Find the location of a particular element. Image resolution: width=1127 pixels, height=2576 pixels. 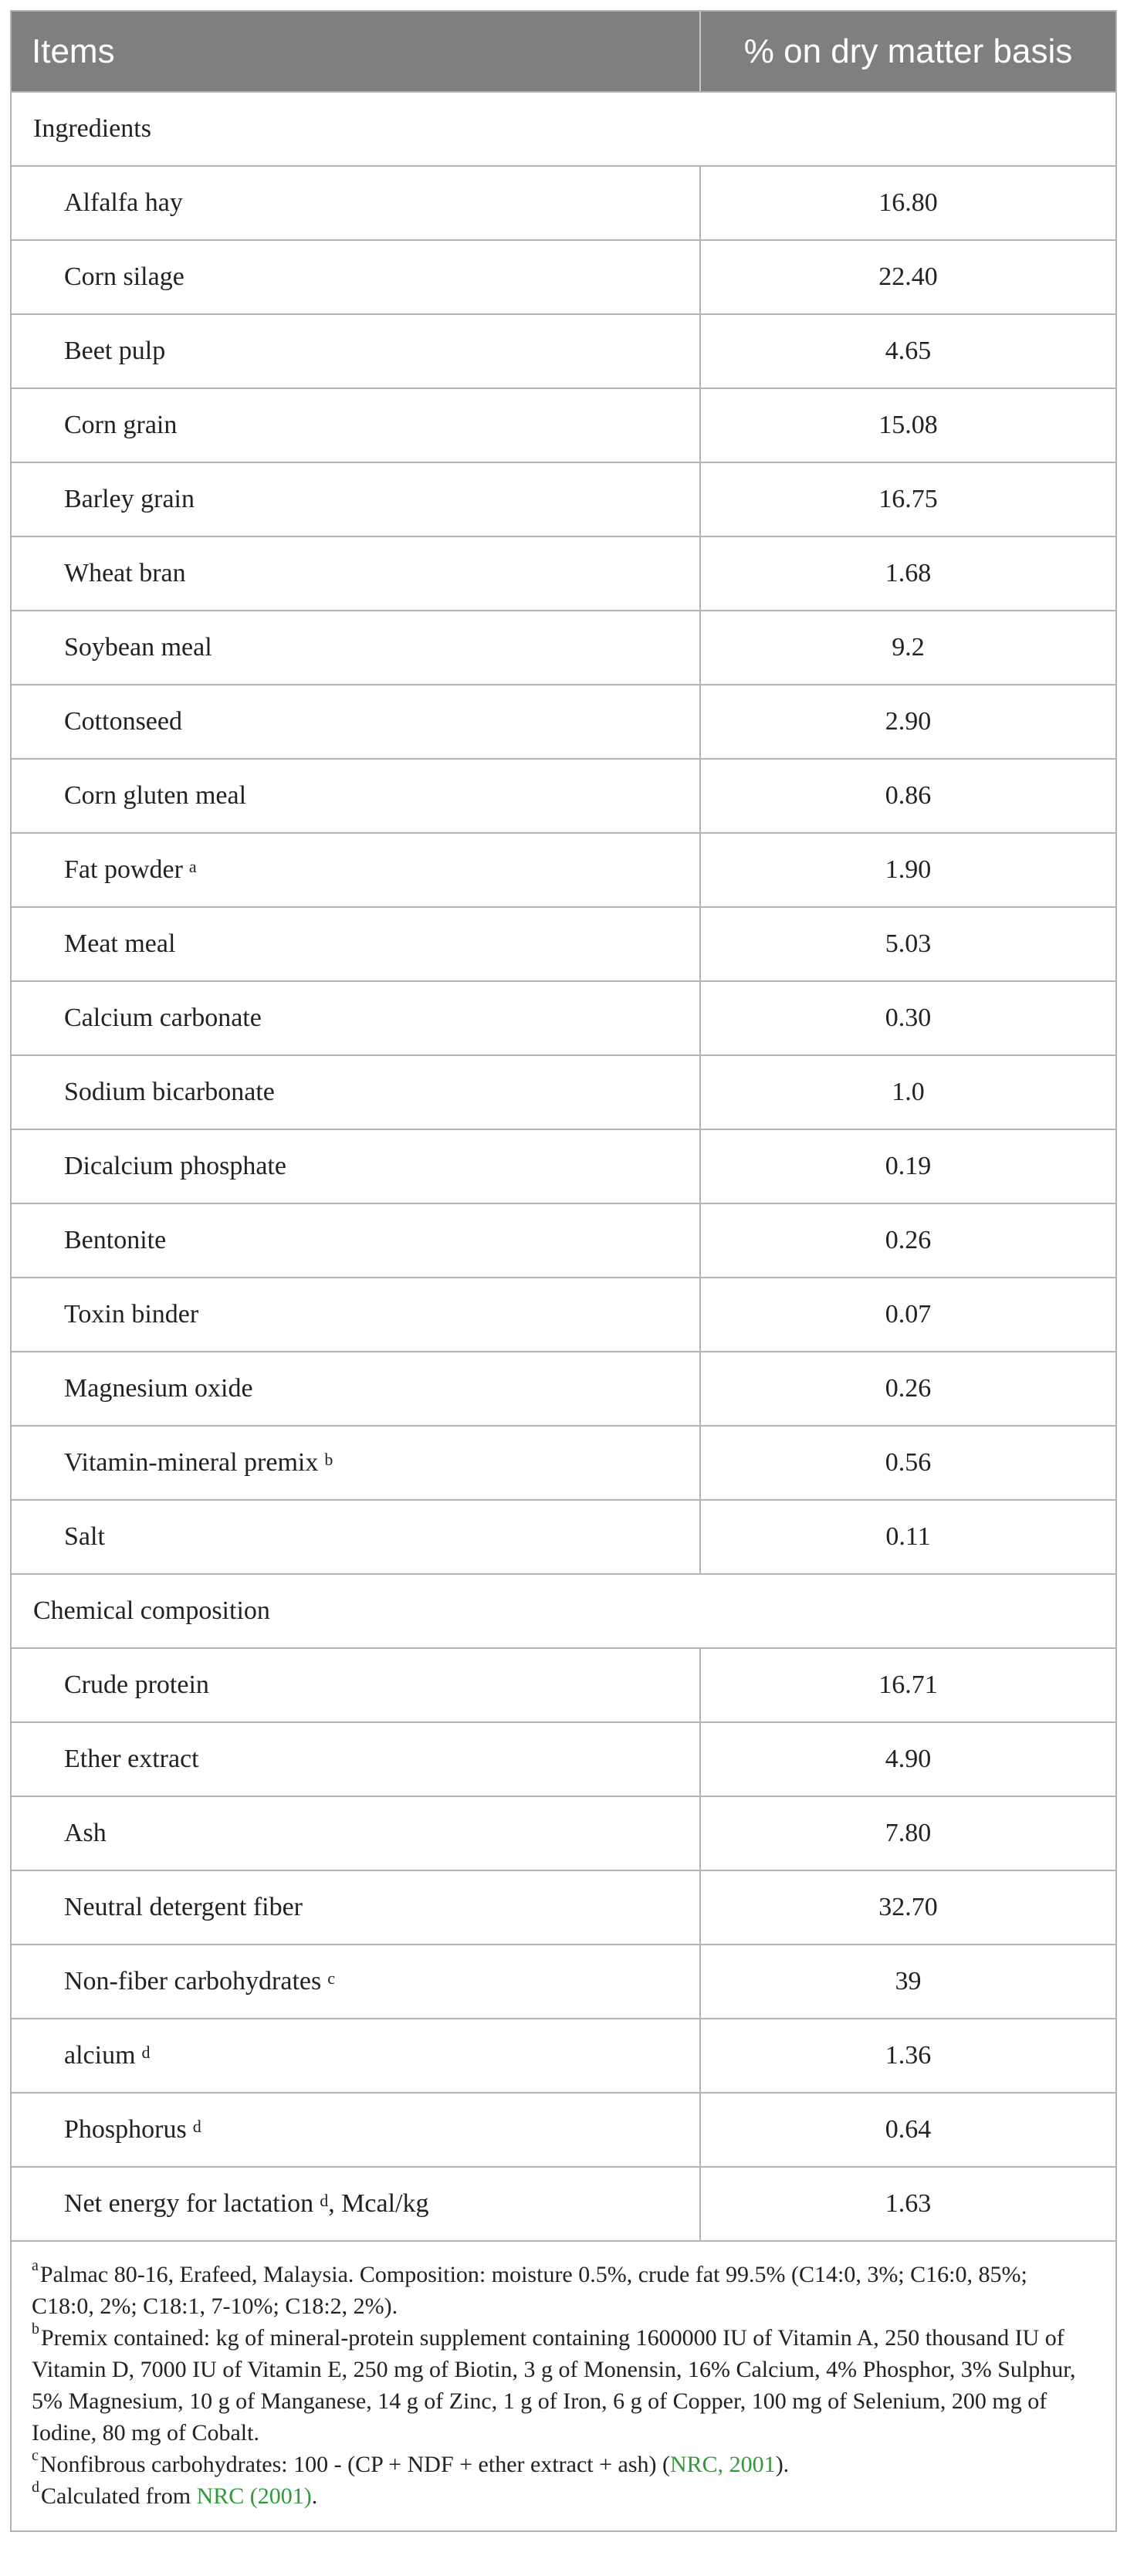

item-name: Corn silage is located at coordinates (124, 276).